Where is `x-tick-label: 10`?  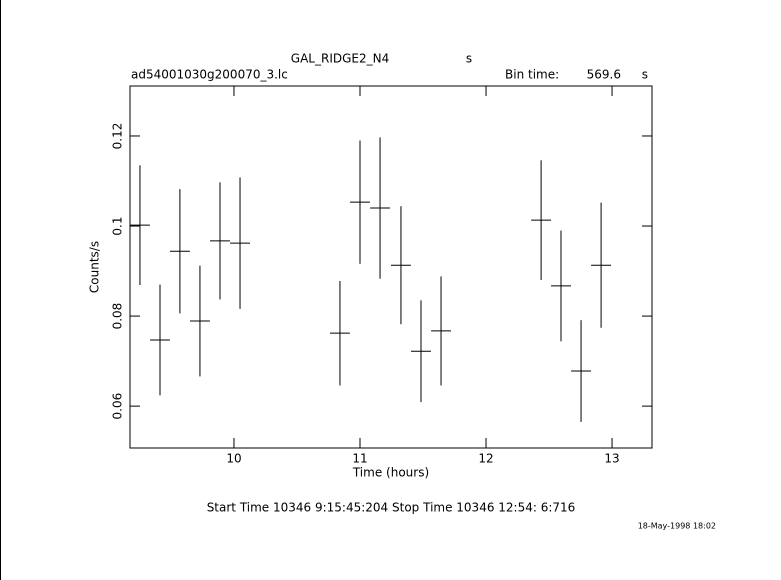
x-tick-label: 10 is located at coordinates (233, 459).